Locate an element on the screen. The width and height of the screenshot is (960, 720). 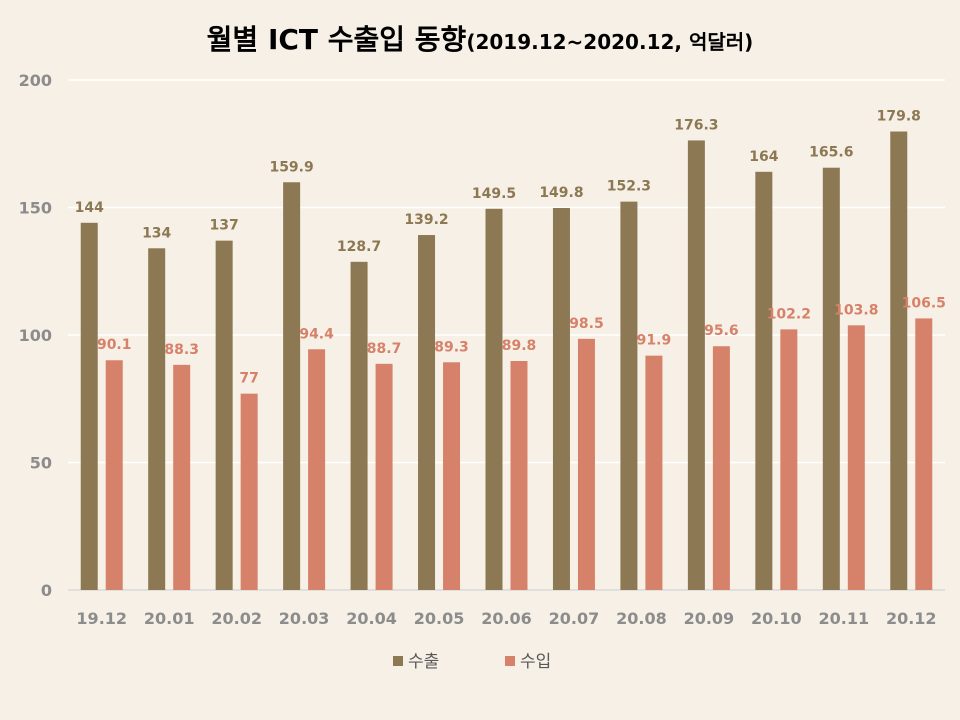
data-label-import: 103.8 is located at coordinates (856, 310).